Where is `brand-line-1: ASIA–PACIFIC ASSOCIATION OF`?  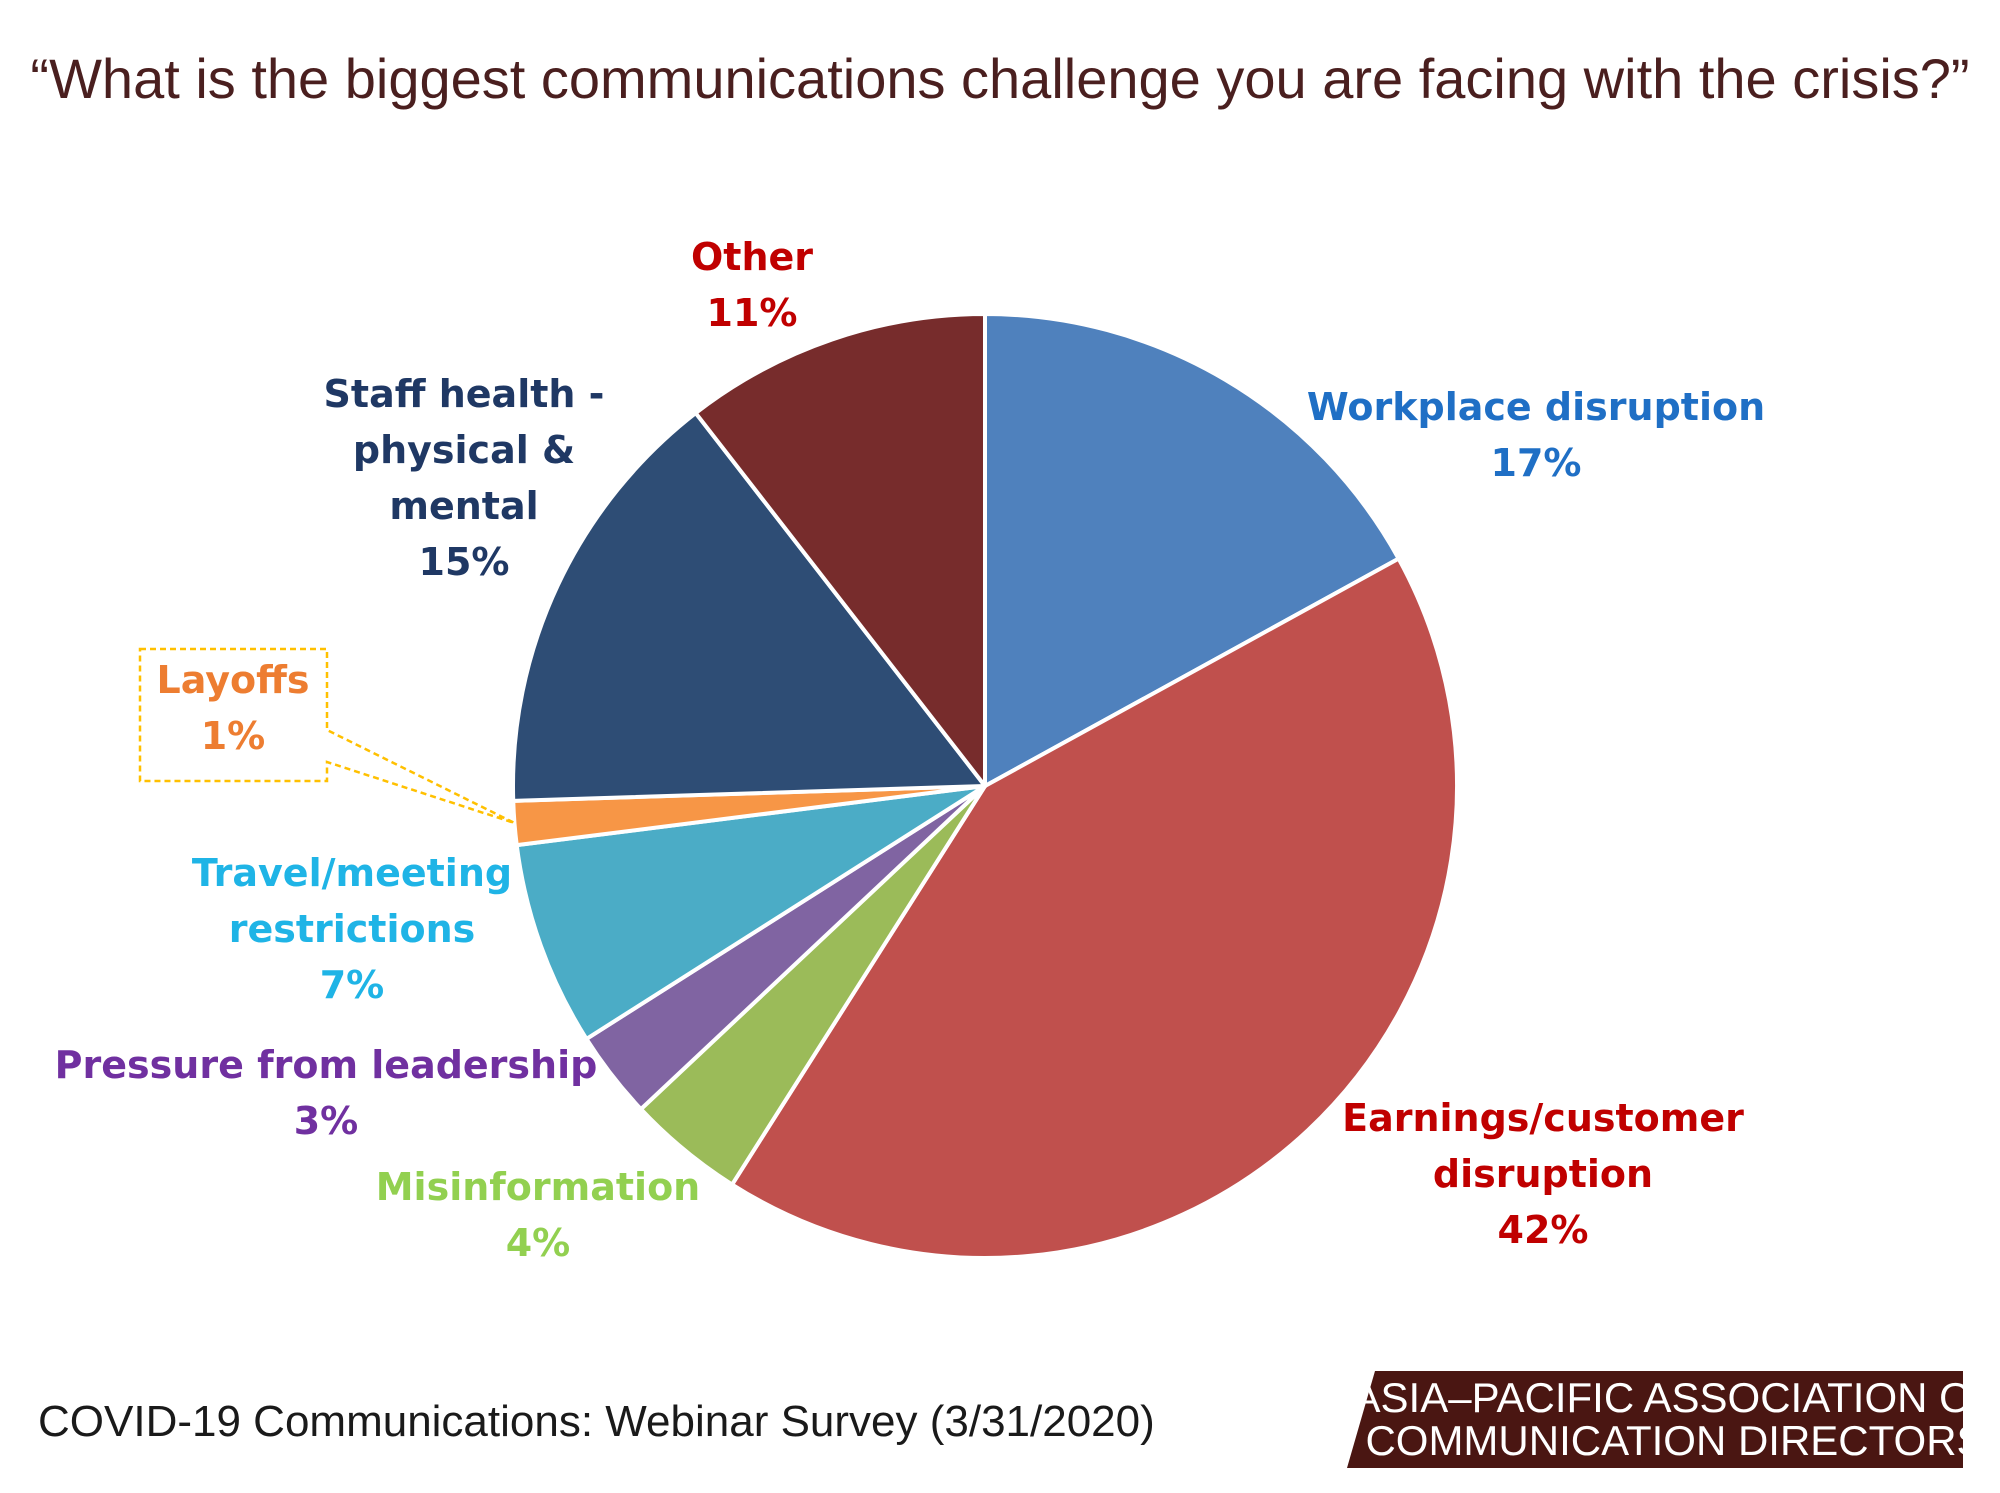
brand-line-1: ASIA–PACIFIC ASSOCIATION OF is located at coordinates (1675, 1397).